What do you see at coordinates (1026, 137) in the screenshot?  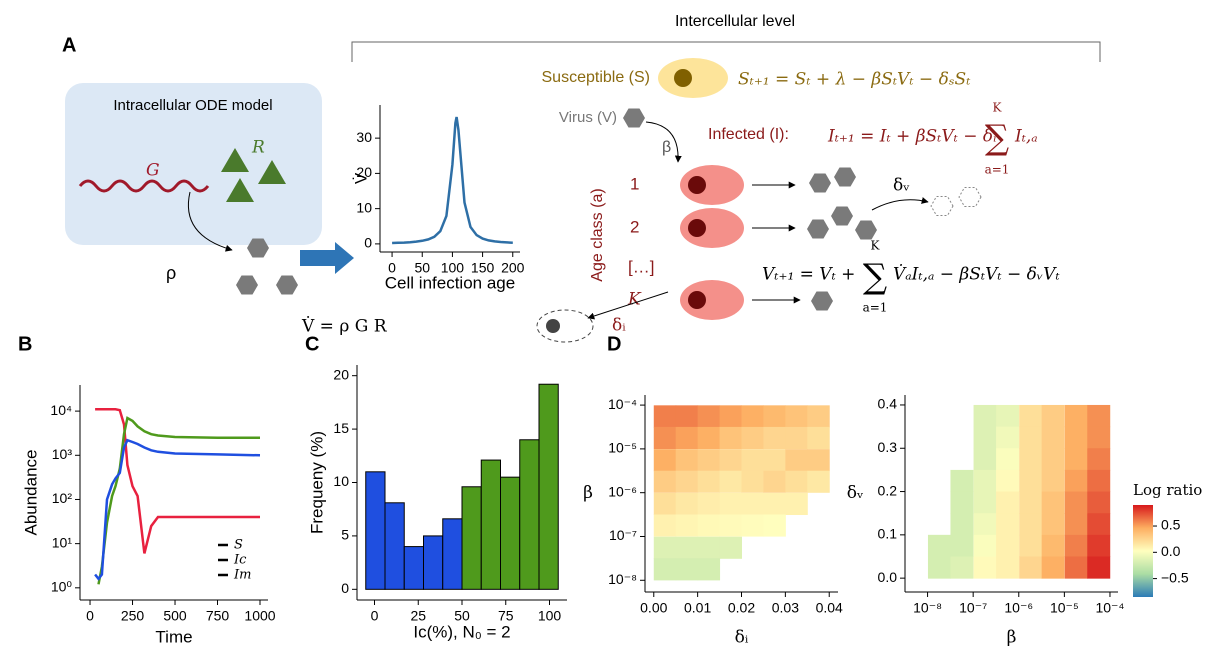 I see `sum-term: Iₜ,ₐ` at bounding box center [1026, 137].